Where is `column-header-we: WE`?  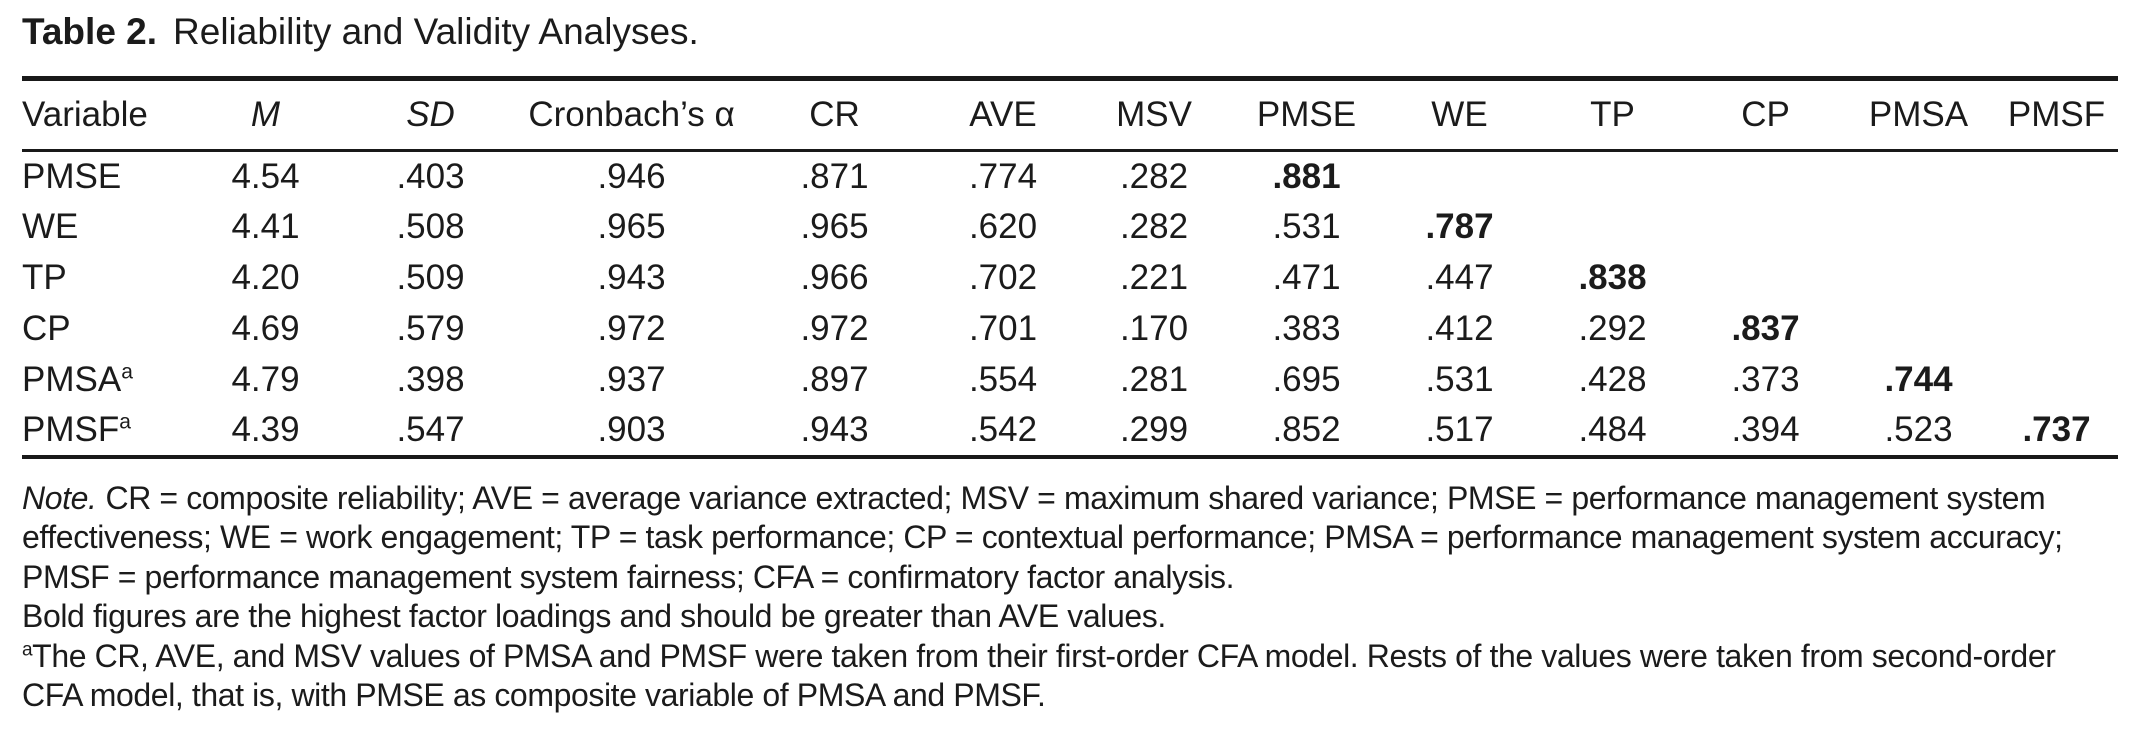
column-header-we: WE is located at coordinates (1459, 115).